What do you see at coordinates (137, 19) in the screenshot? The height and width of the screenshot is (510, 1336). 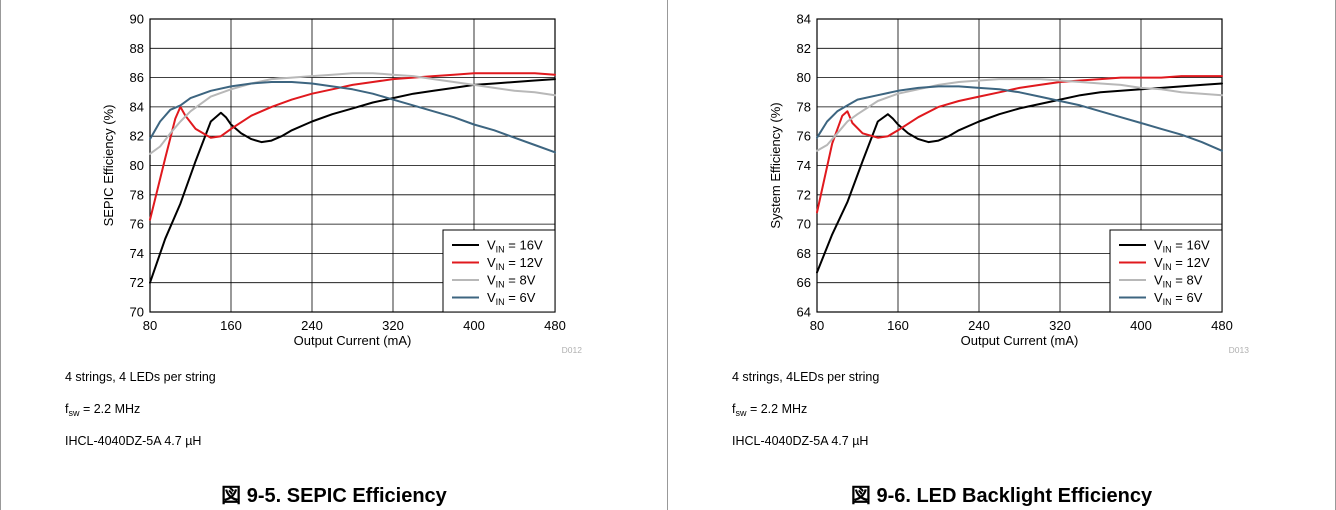 I see `y-tick-label: 90` at bounding box center [137, 19].